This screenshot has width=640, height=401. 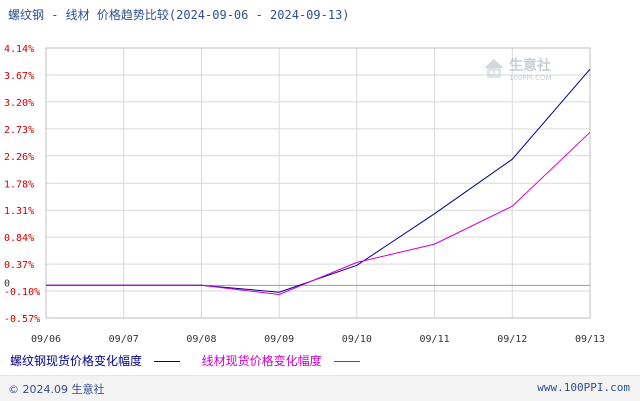 What do you see at coordinates (46, 339) in the screenshot?
I see `x-tick-label-0: 09/06` at bounding box center [46, 339].